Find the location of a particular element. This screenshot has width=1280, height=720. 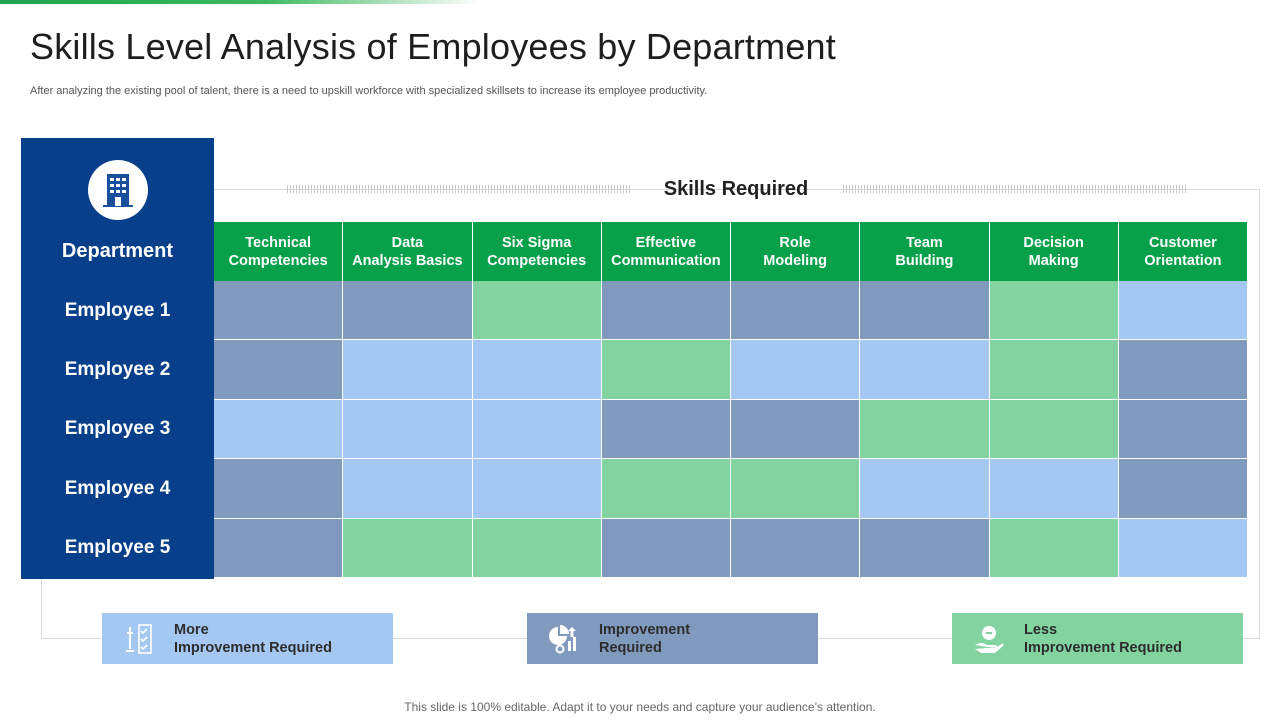

skill-header-line: Data is located at coordinates (407, 242).